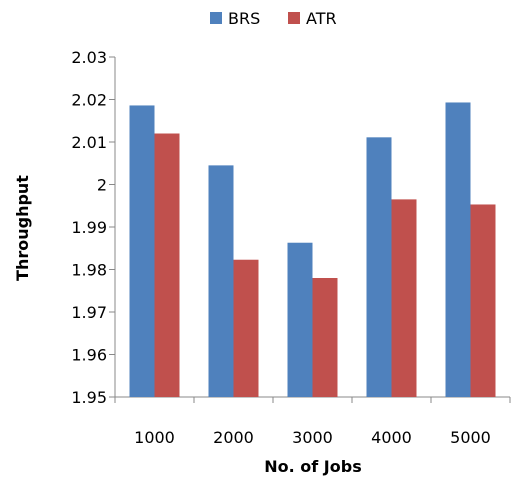  What do you see at coordinates (321, 18) in the screenshot?
I see `legend-label-atr: ATR` at bounding box center [321, 18].